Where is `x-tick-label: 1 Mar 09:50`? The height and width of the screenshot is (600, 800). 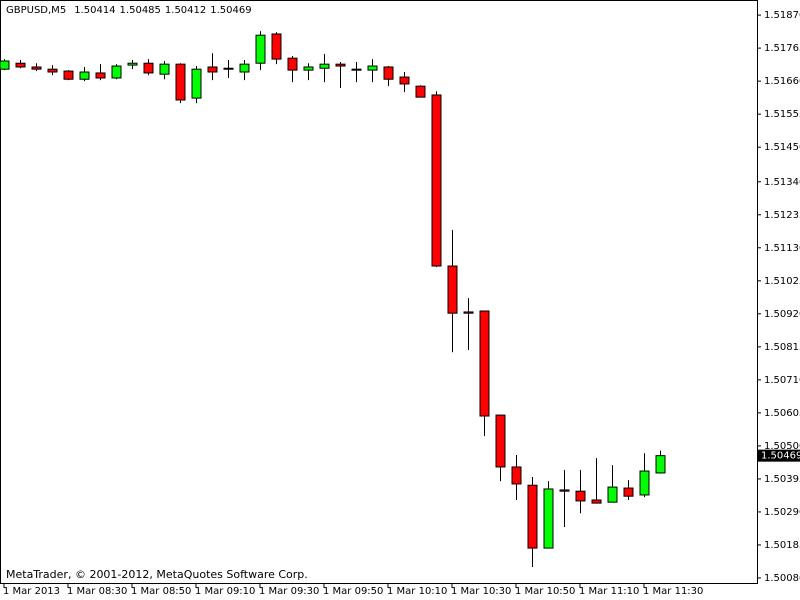
x-tick-label: 1 Mar 09:50 is located at coordinates (353, 591).